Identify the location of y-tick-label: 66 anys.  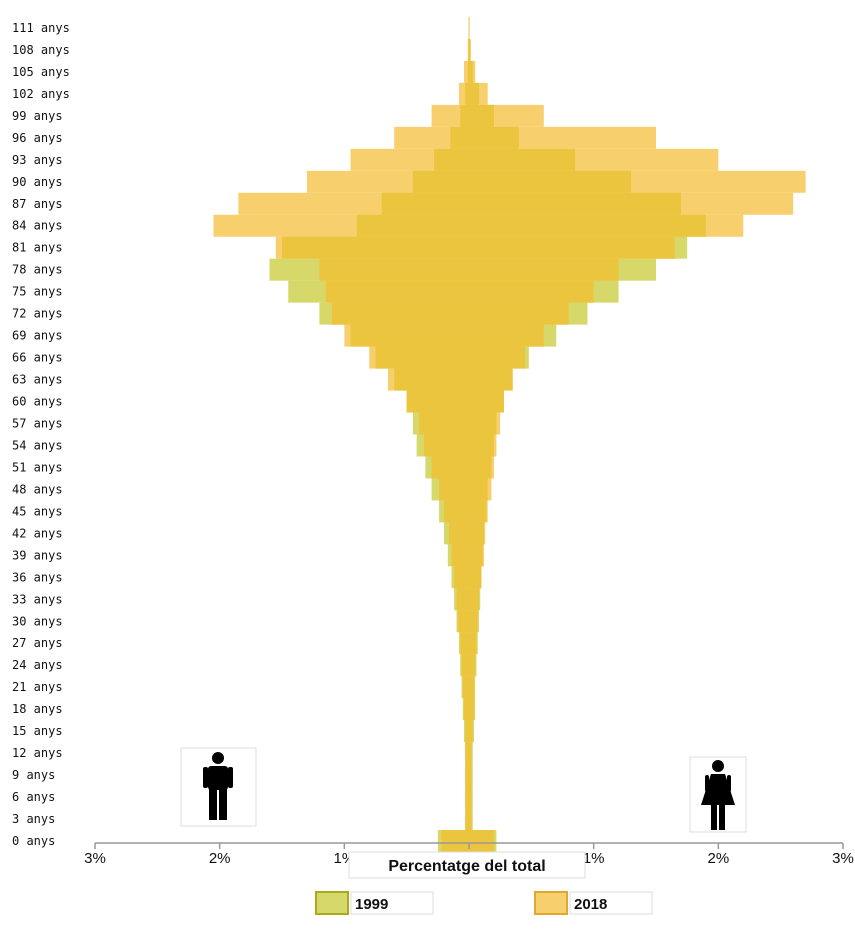
(37, 358).